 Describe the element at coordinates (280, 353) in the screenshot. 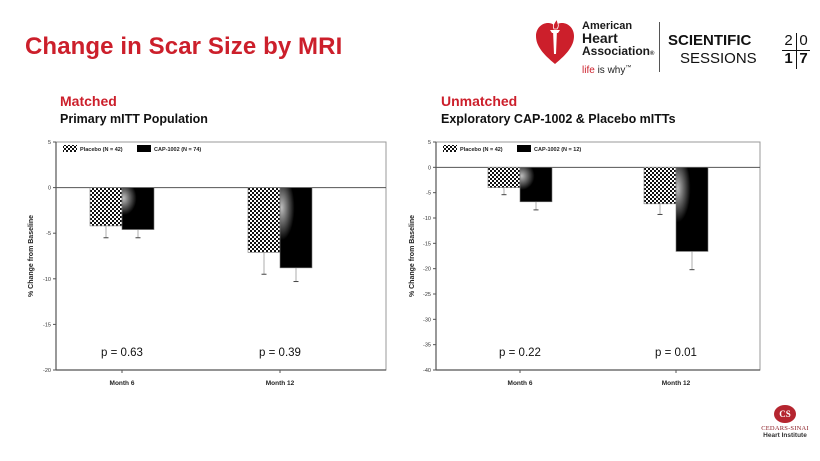

I see `p-value-label: p = 0.39` at that location.